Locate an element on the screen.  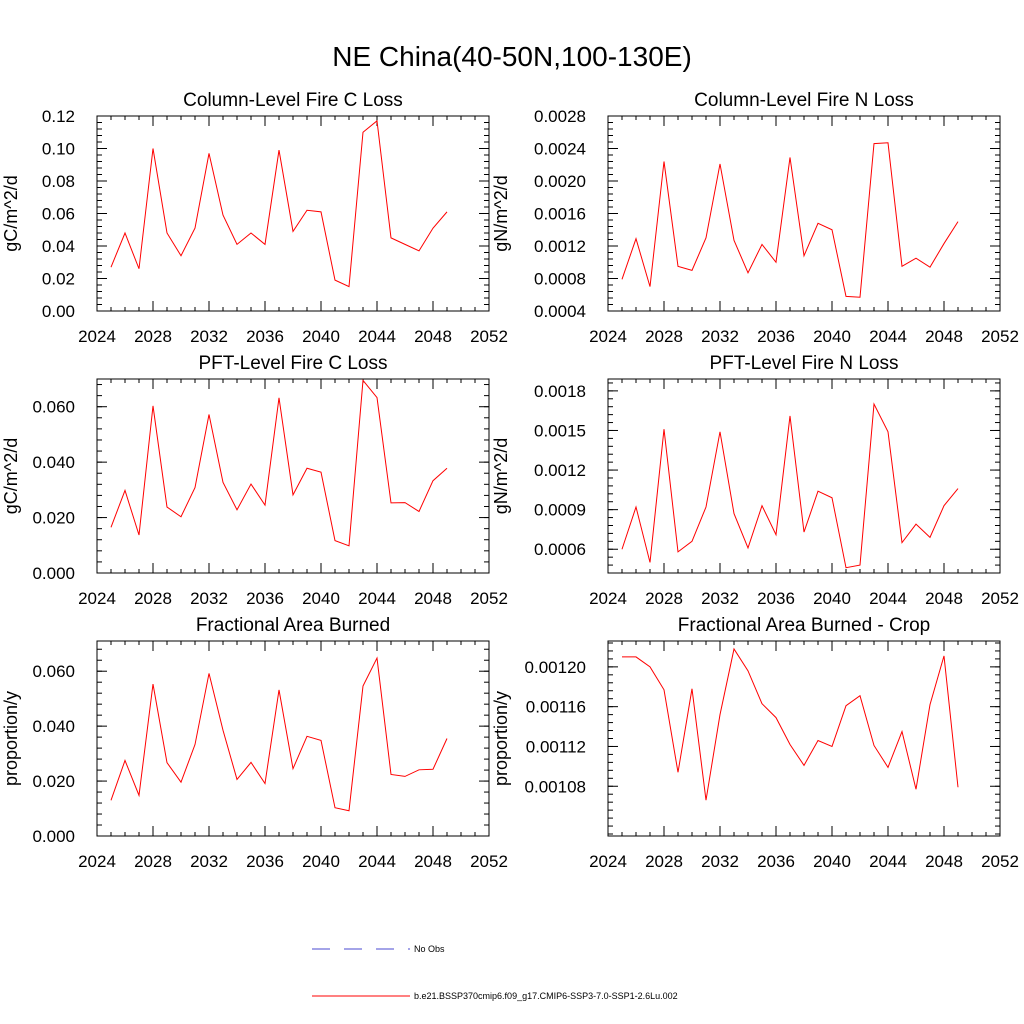
panel-1-x-tick-label-2044: 2044 is located at coordinates (377, 336).